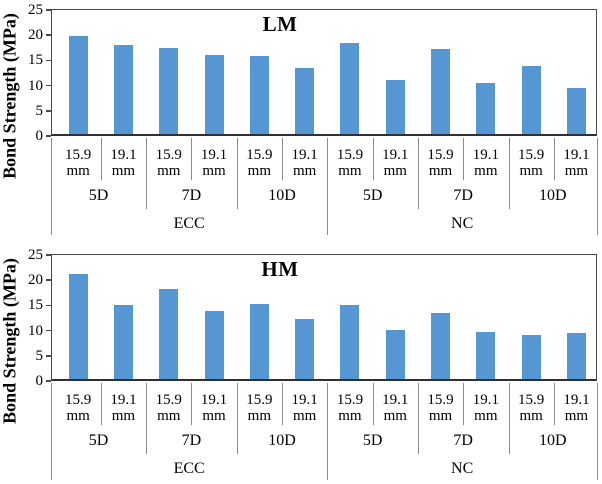 This screenshot has height=484, width=602. Describe the element at coordinates (552, 440) in the screenshot. I see `category-label-embedment: 10D` at that location.